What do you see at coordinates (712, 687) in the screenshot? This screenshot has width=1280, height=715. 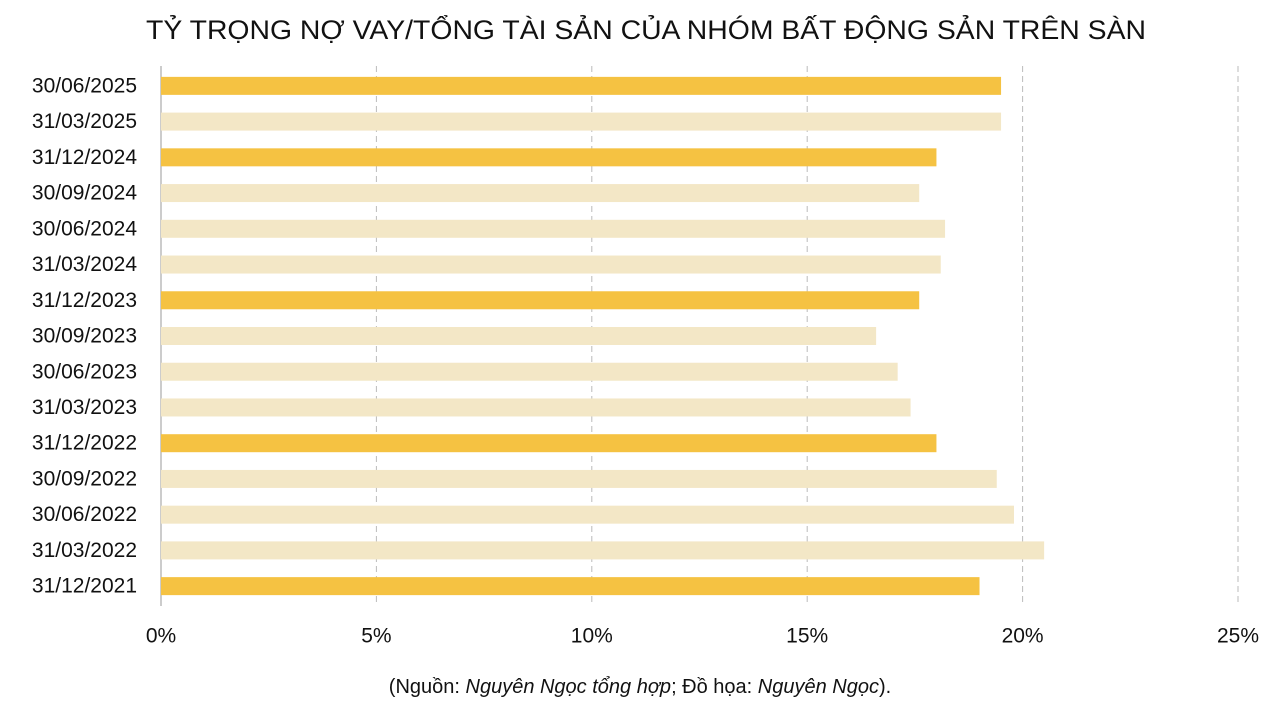 I see `source-text: ; Đồ họa:` at bounding box center [712, 687].